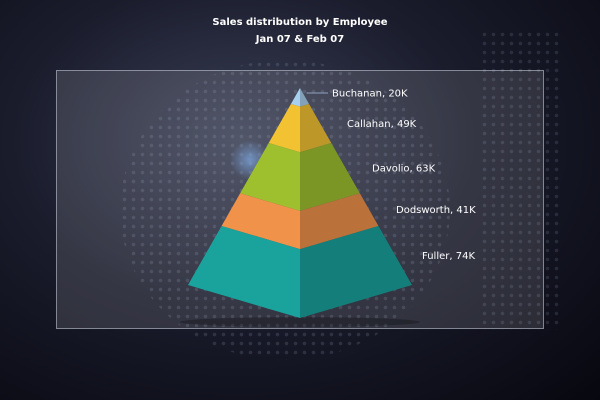  What do you see at coordinates (370, 94) in the screenshot?
I see `data-label-buchanan: Buchanan, 20K` at bounding box center [370, 94].